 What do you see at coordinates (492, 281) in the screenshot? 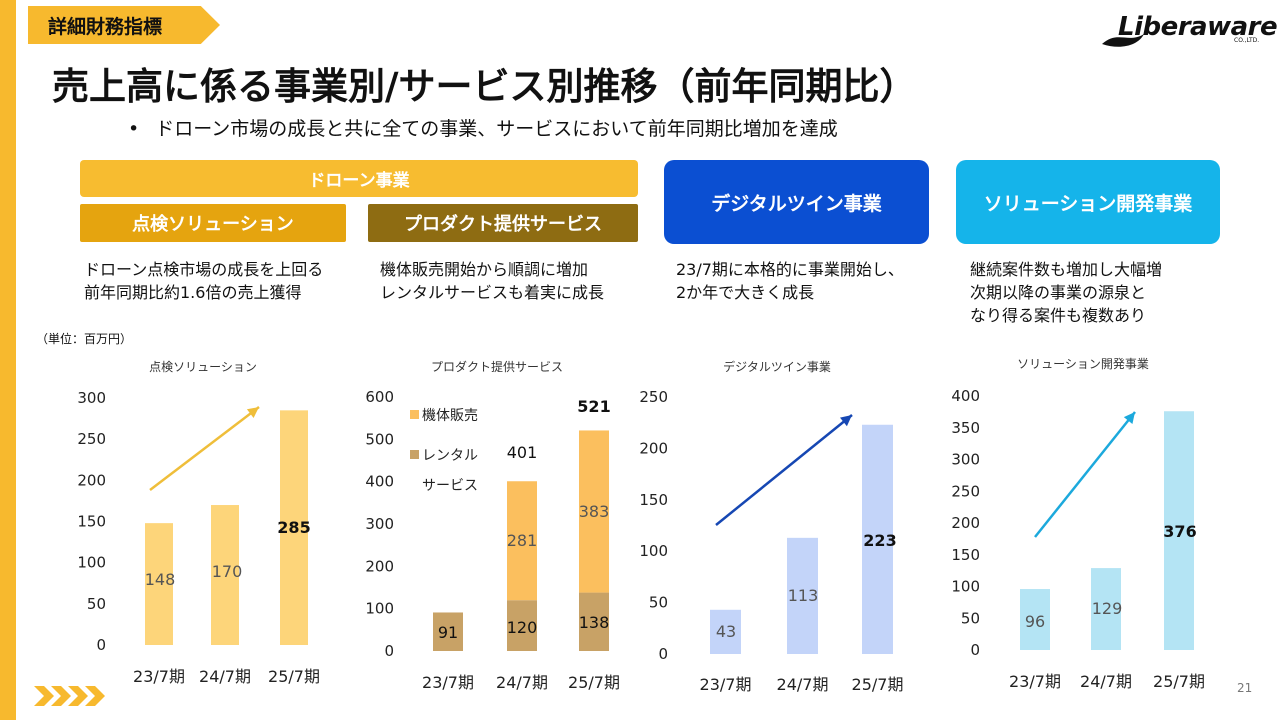
I see `description-product: 機体販売開始から順調に増加 レンタルサービスも着実に成長` at bounding box center [492, 281].